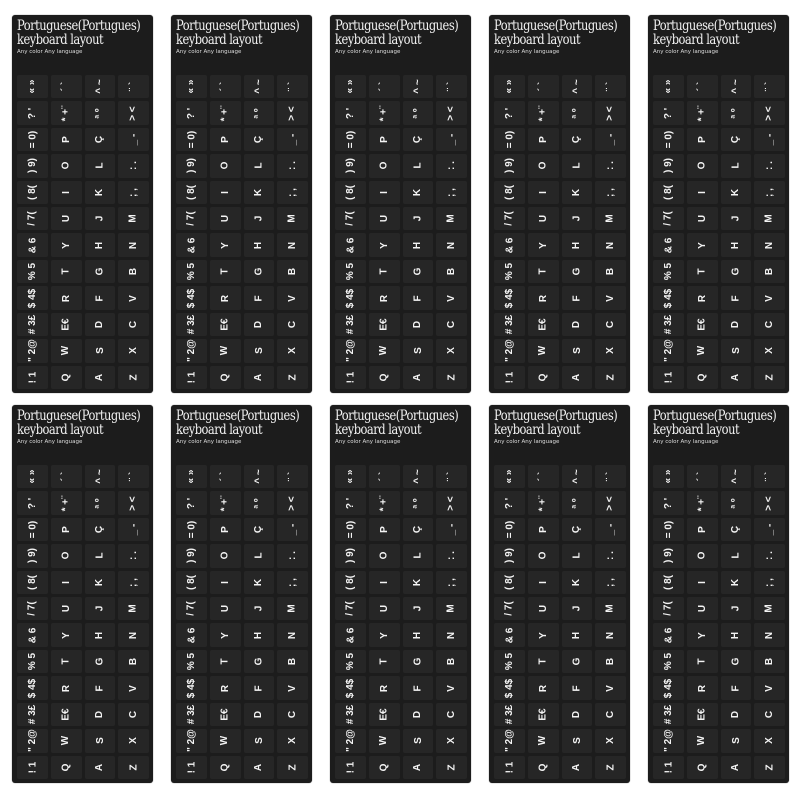 This screenshot has width=800, height=800. I want to click on key-label: O, so click(66, 556).